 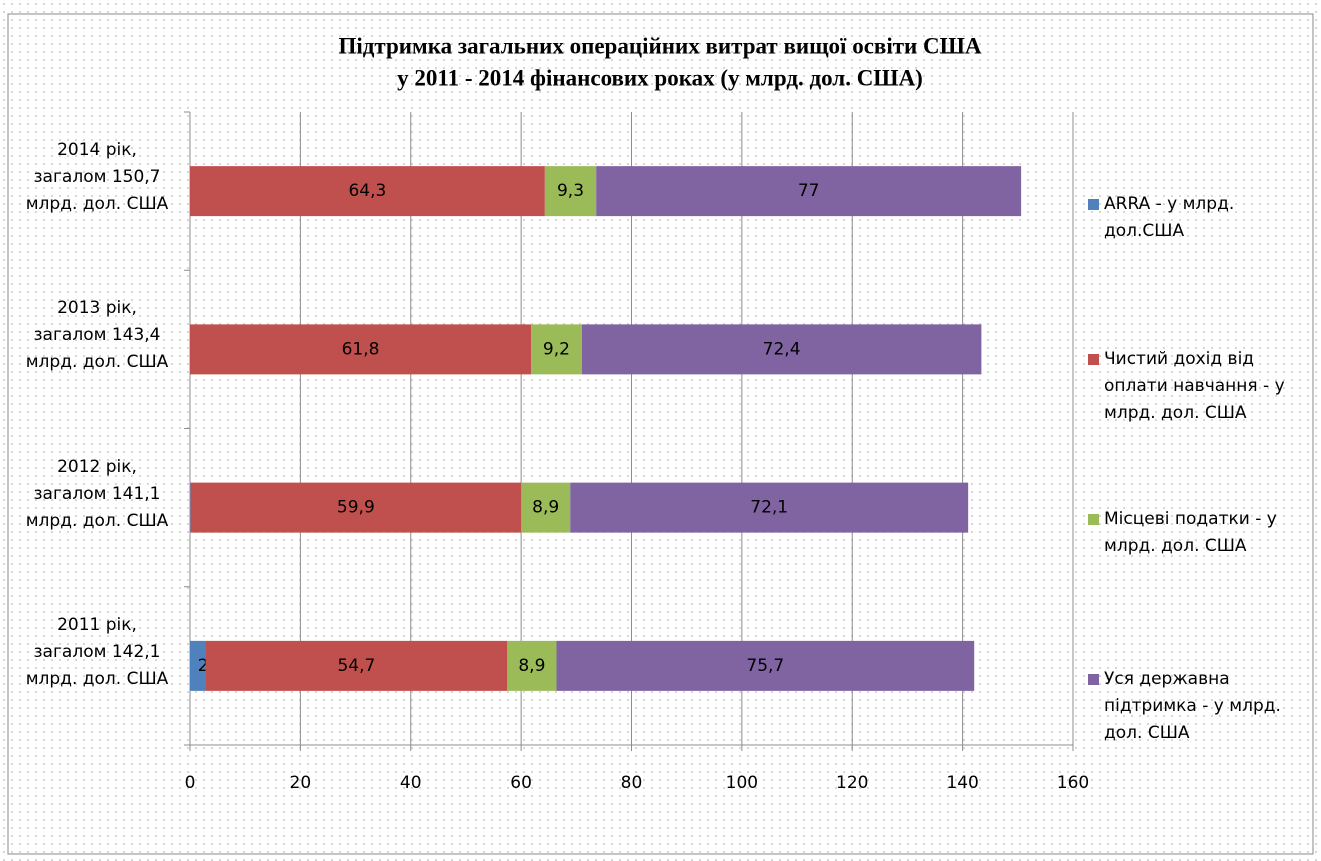 What do you see at coordinates (962, 783) in the screenshot?
I see `x-tick-label: 140` at bounding box center [962, 783].